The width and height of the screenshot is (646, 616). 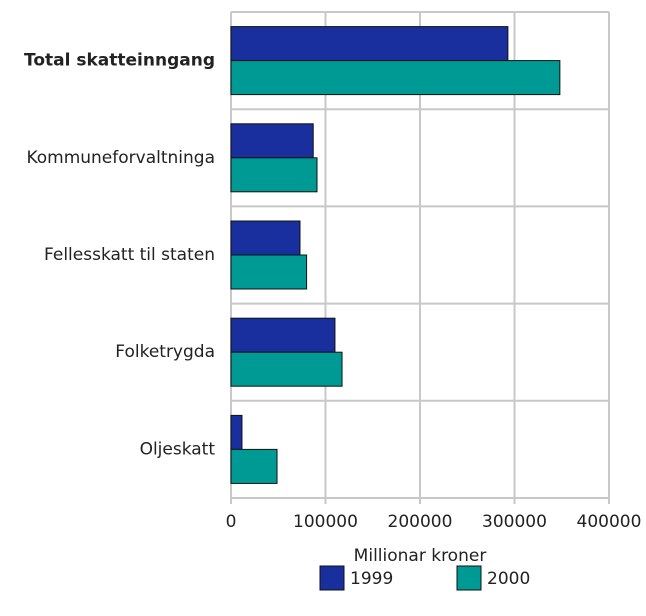 What do you see at coordinates (514, 522) in the screenshot?
I see `x-tick-label: 300000` at bounding box center [514, 522].